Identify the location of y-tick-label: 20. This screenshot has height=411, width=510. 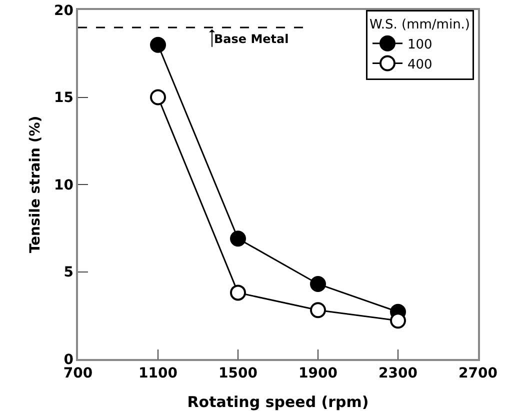
(64, 10).